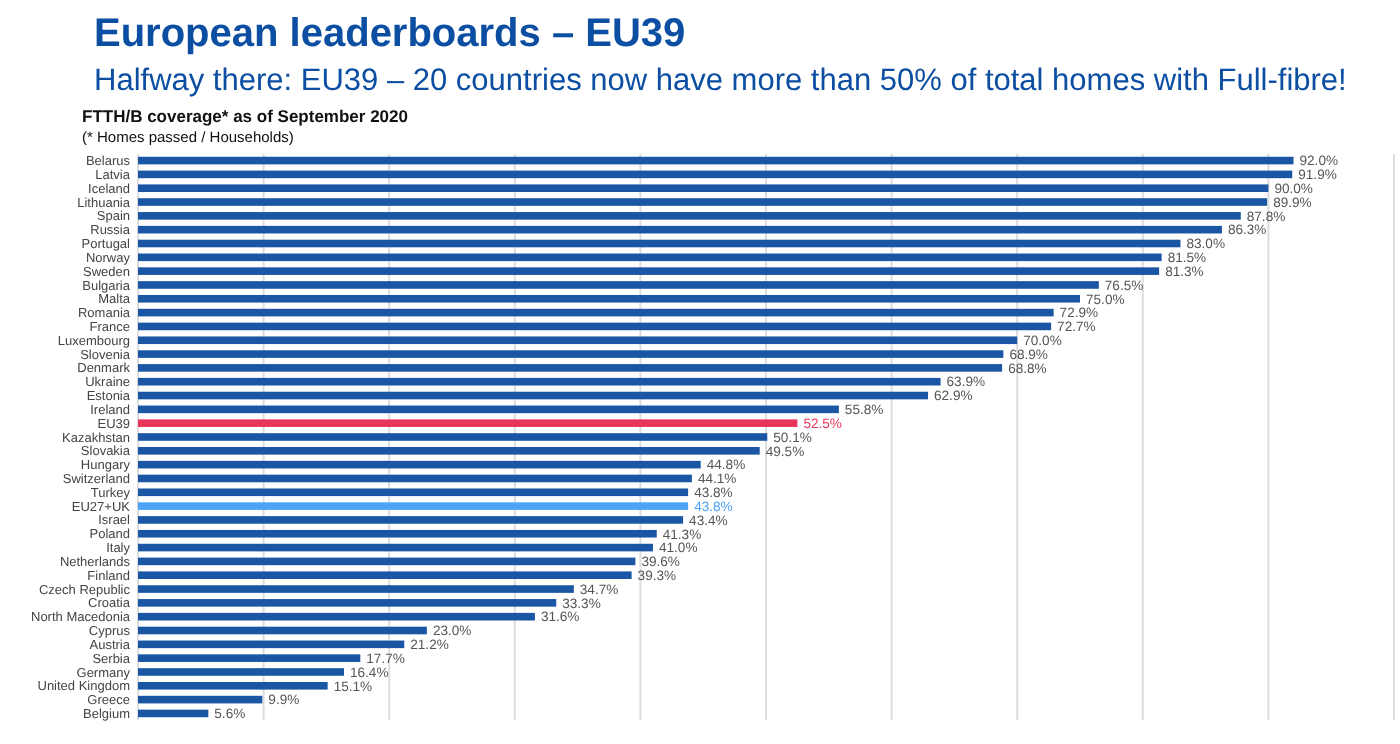 Image resolution: width=1400 pixels, height=744 pixels. Describe the element at coordinates (245, 116) in the screenshot. I see `text: FTTH/B coverage* as of September 2020` at that location.